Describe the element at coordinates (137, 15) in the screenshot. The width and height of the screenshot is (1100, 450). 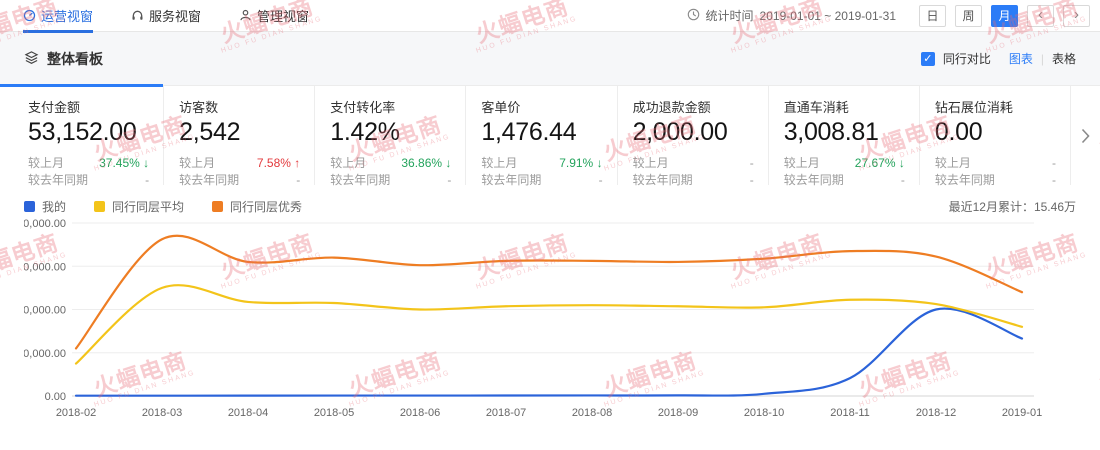
I see `headset-icon` at that location.